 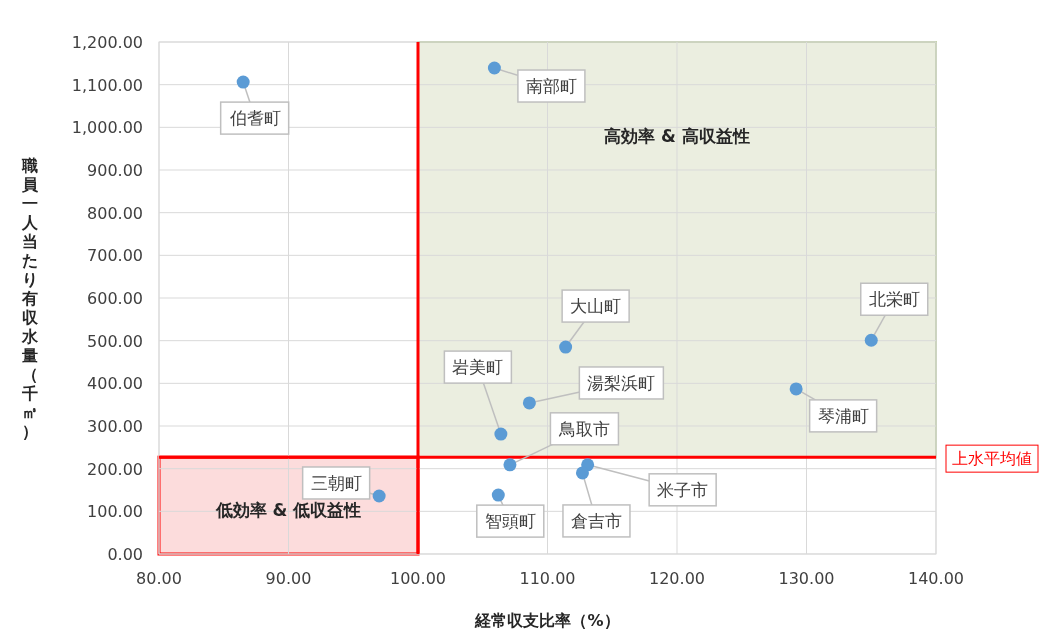 What do you see at coordinates (677, 578) in the screenshot?
I see `x-tick-label: 120.00` at bounding box center [677, 578].